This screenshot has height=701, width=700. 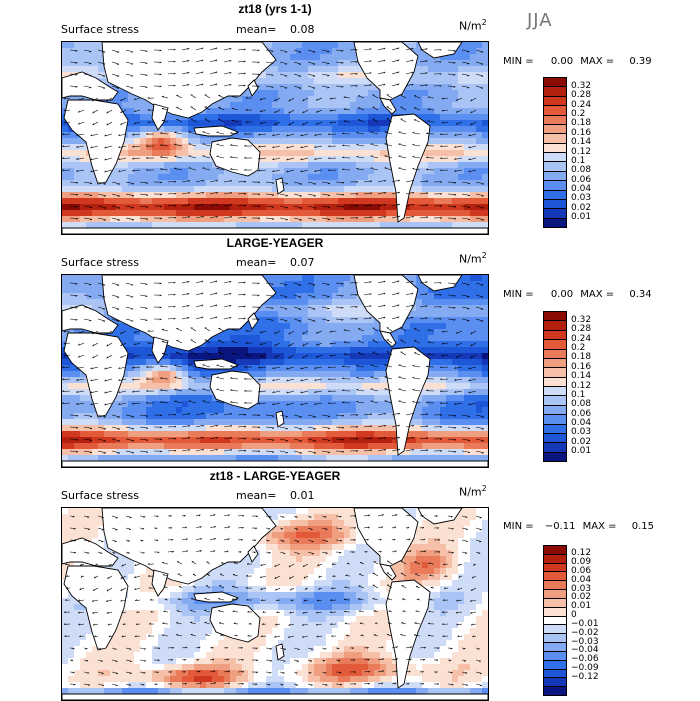 I want to click on colorbar-tick-label: −0.12, so click(x=585, y=677).